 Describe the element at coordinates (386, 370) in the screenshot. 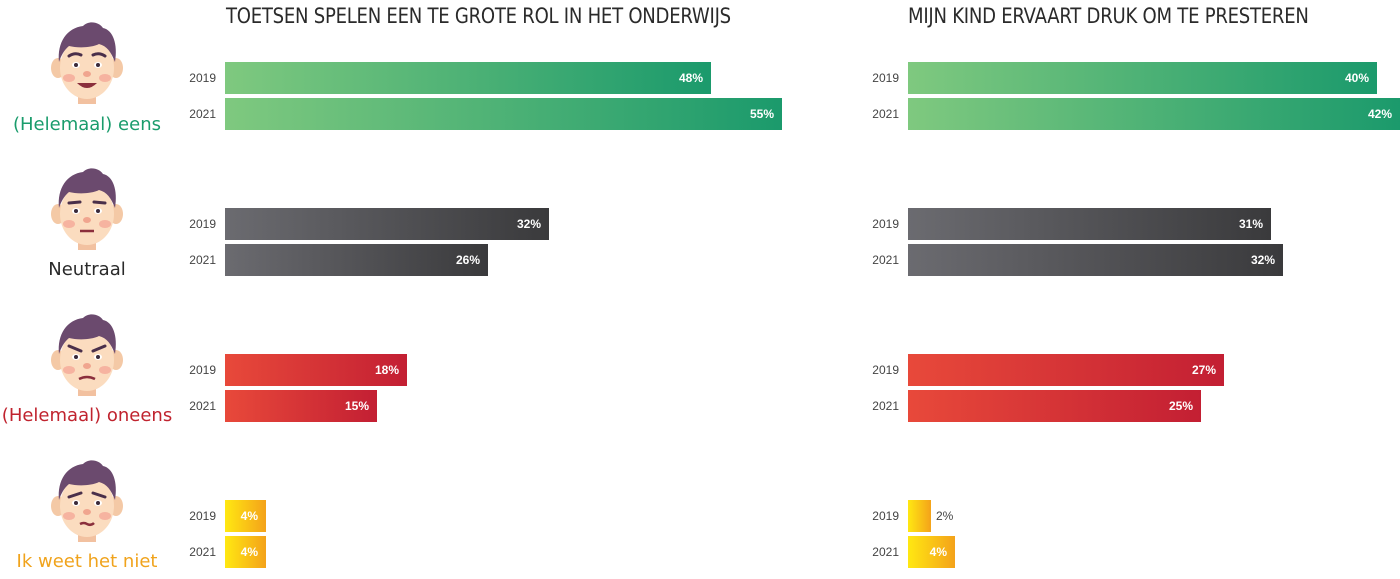

I see `bar-value-label: 18%` at that location.